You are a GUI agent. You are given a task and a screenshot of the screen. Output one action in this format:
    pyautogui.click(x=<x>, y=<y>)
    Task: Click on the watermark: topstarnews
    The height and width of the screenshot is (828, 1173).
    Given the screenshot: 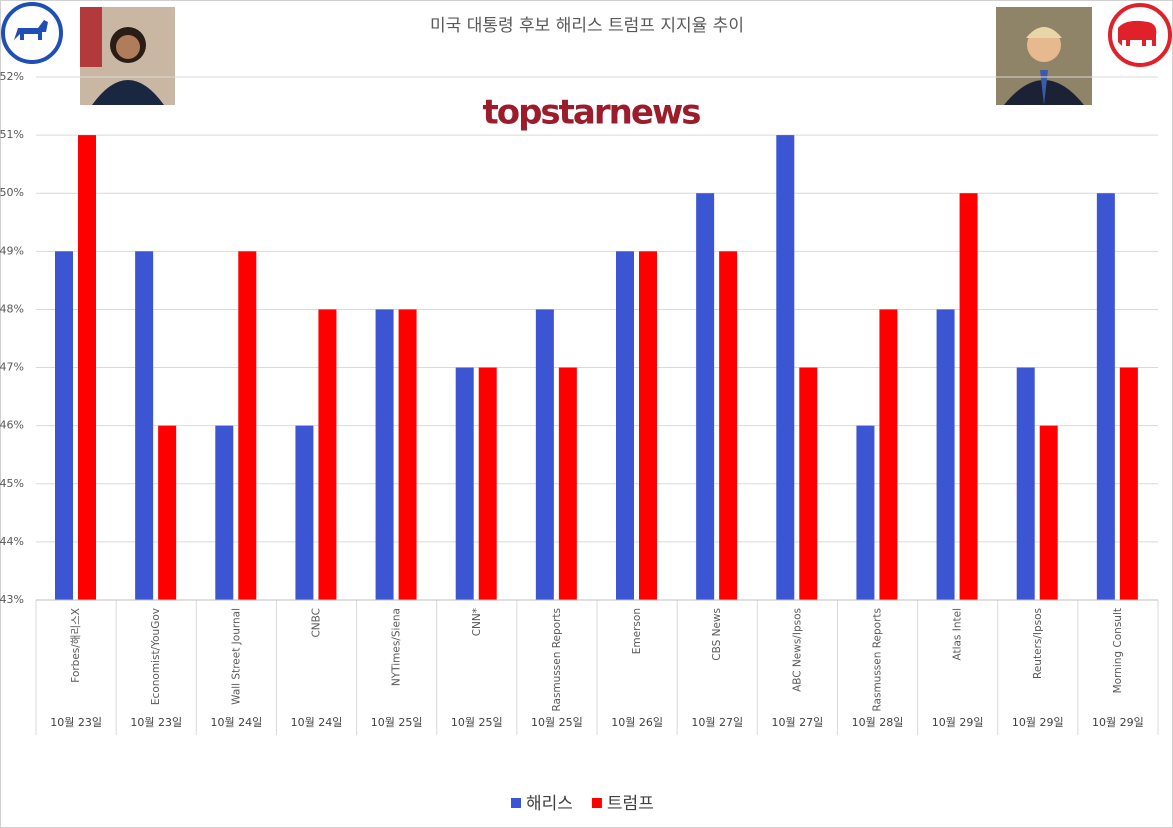 What is the action you would take?
    pyautogui.click(x=591, y=113)
    